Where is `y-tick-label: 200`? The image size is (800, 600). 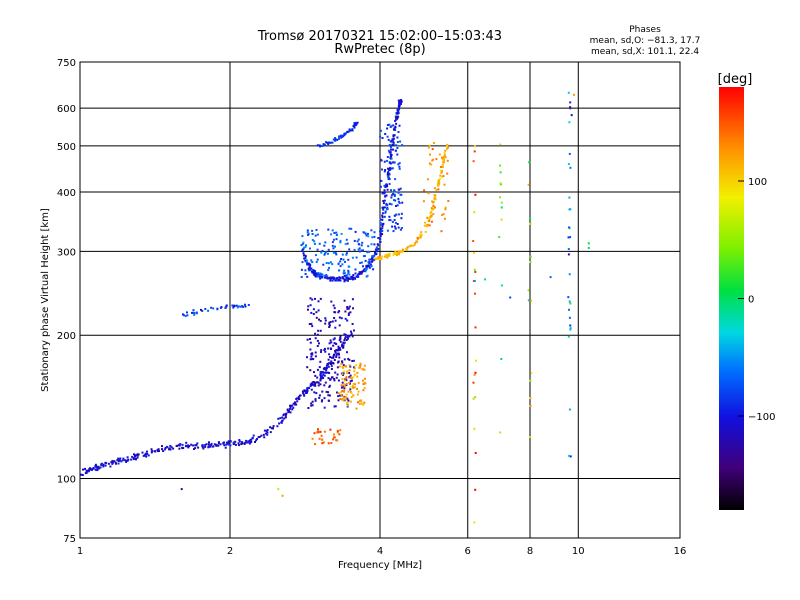
y-tick-label: 200 is located at coordinates (66, 336).